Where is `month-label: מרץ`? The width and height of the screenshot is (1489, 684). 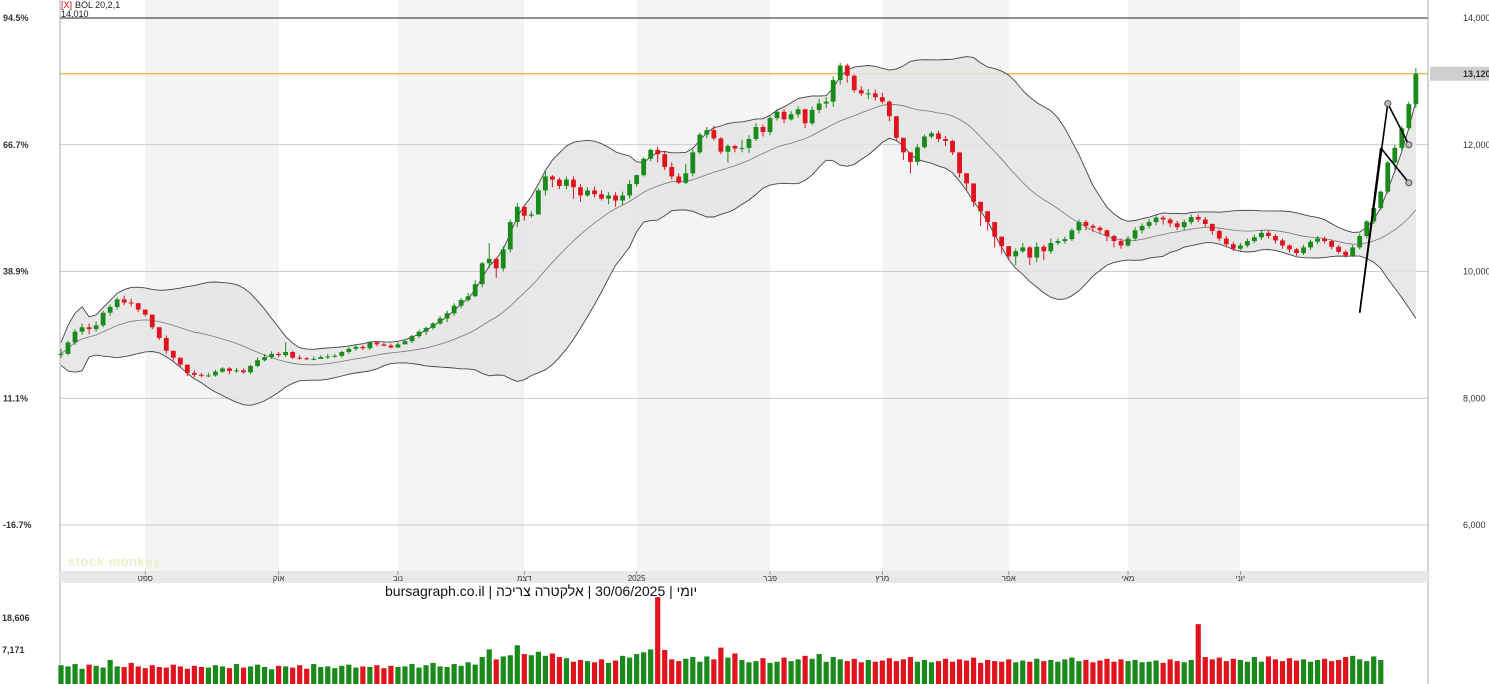 month-label: מרץ is located at coordinates (882, 578).